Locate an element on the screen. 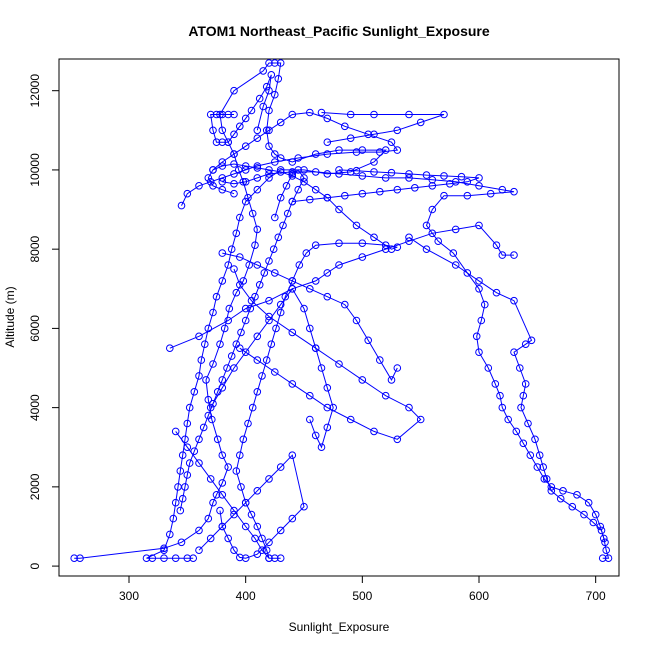 The height and width of the screenshot is (655, 650). y-tick-label: 2000 is located at coordinates (35, 486).